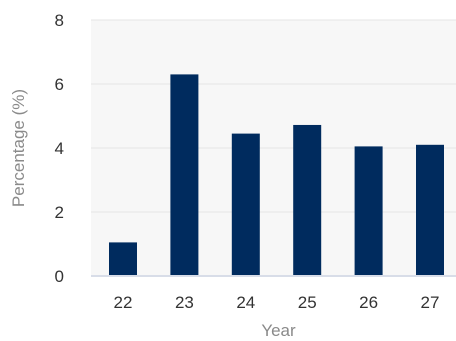  Describe the element at coordinates (59, 276) in the screenshot. I see `y-tick-label: 0` at that location.